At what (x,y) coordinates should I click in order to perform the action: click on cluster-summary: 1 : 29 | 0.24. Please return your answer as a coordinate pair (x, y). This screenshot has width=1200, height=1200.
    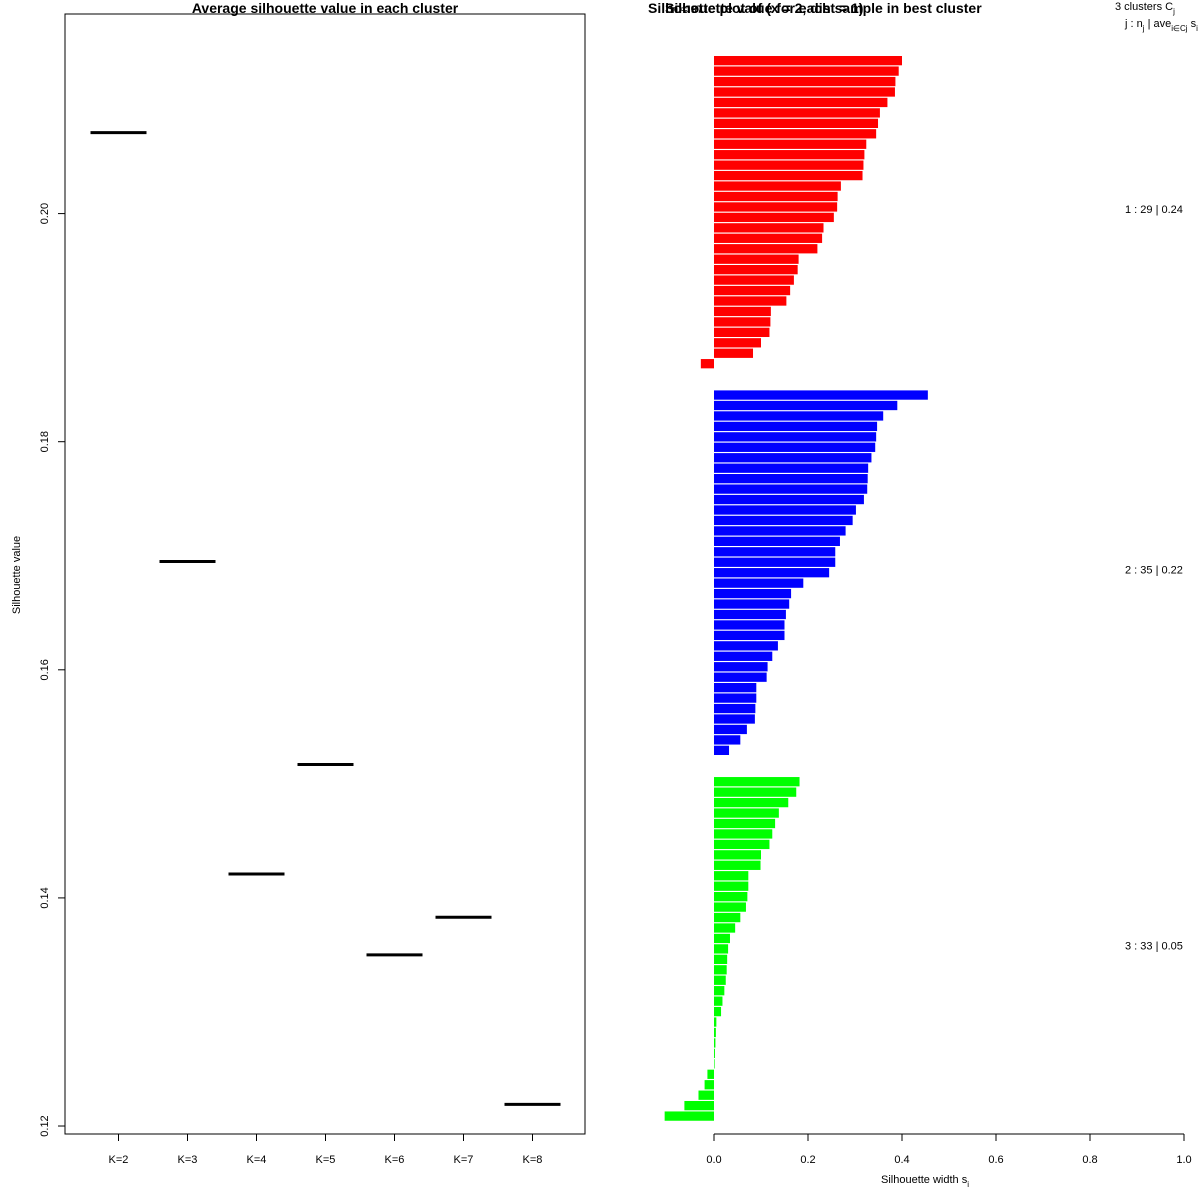
    Looking at the image, I should click on (1154, 210).